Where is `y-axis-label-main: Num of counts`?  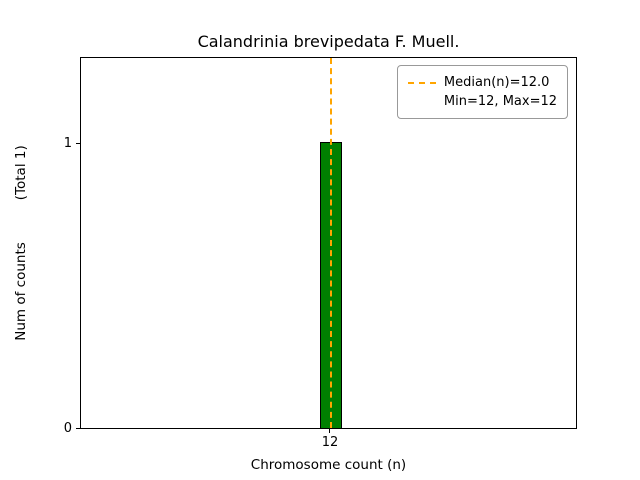 y-axis-label-main: Num of counts is located at coordinates (21, 291).